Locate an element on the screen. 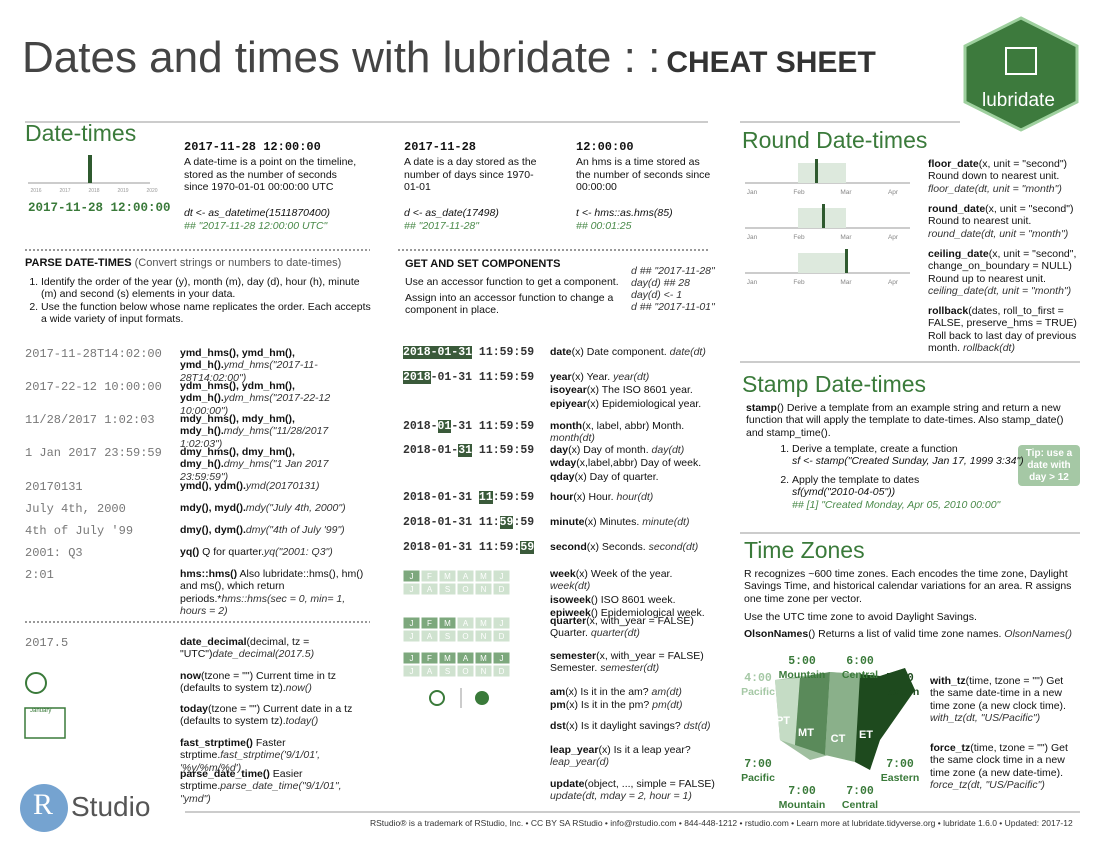  example: ymd(20170131) is located at coordinates (282, 486).